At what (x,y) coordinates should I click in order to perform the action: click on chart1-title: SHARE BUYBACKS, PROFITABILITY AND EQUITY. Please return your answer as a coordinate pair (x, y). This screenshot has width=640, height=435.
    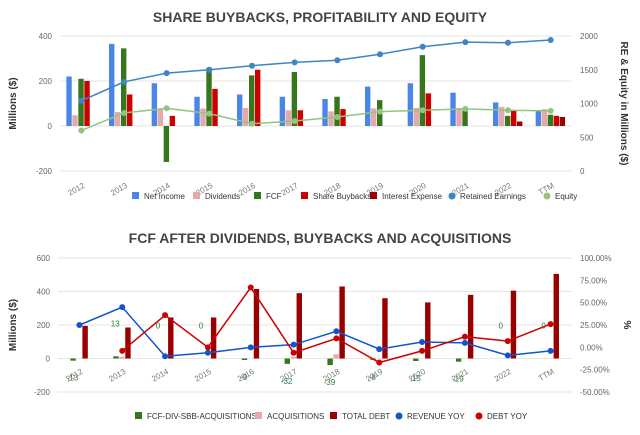
    Looking at the image, I should click on (320, 17).